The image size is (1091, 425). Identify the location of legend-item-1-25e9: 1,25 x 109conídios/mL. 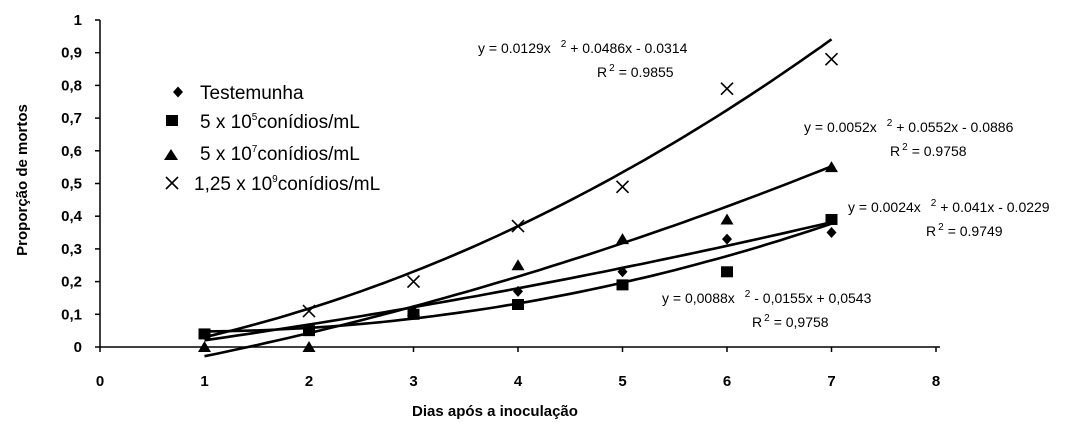
(272, 184).